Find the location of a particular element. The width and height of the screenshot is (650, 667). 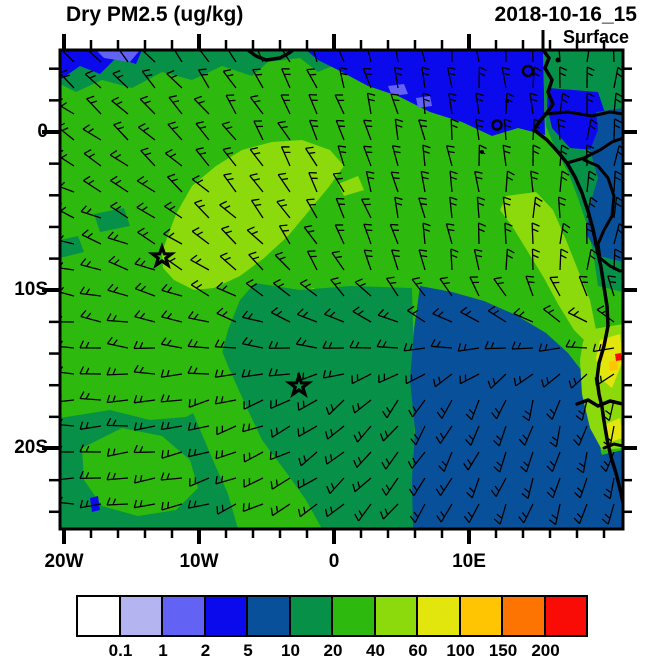

region-bright-tongue is located at coordinates (241, 406).